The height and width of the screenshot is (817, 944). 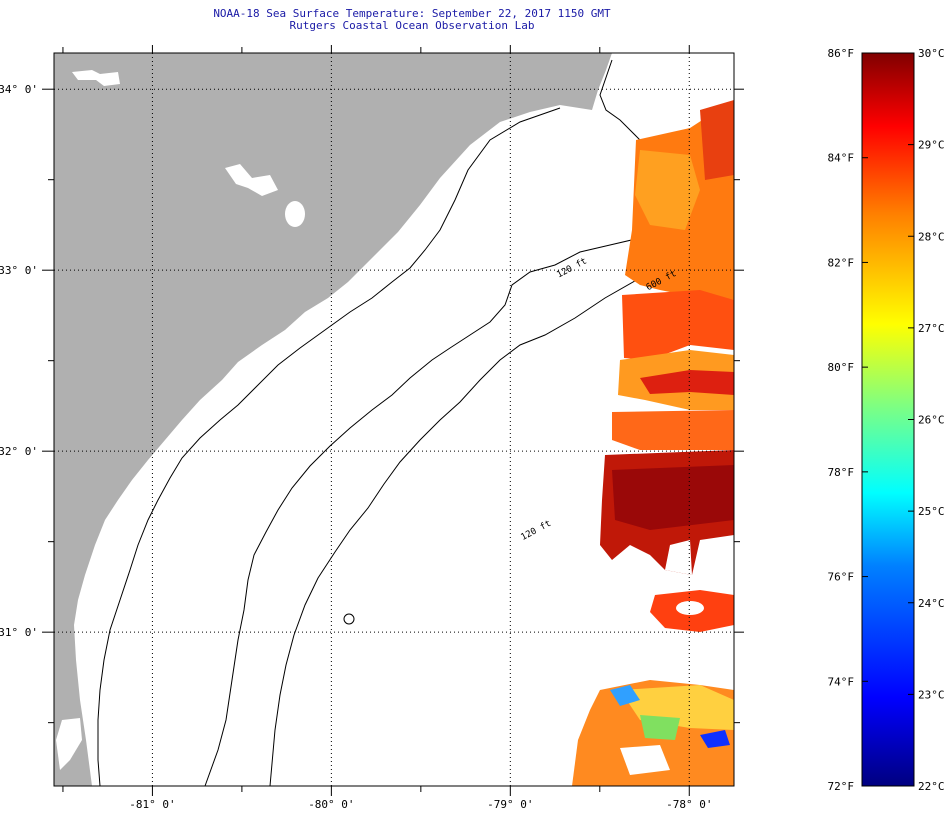 I want to click on x-tick-label: -78° 0', so click(x=689, y=804).